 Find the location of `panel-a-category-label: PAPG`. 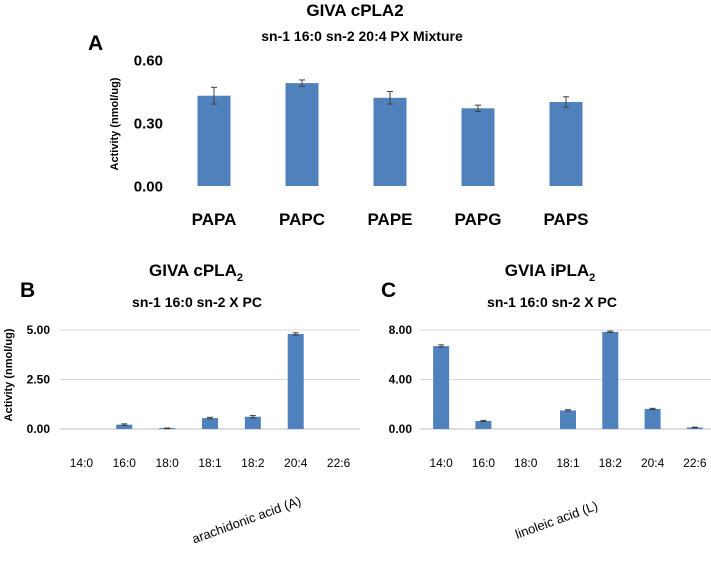

panel-a-category-label: PAPG is located at coordinates (478, 219).